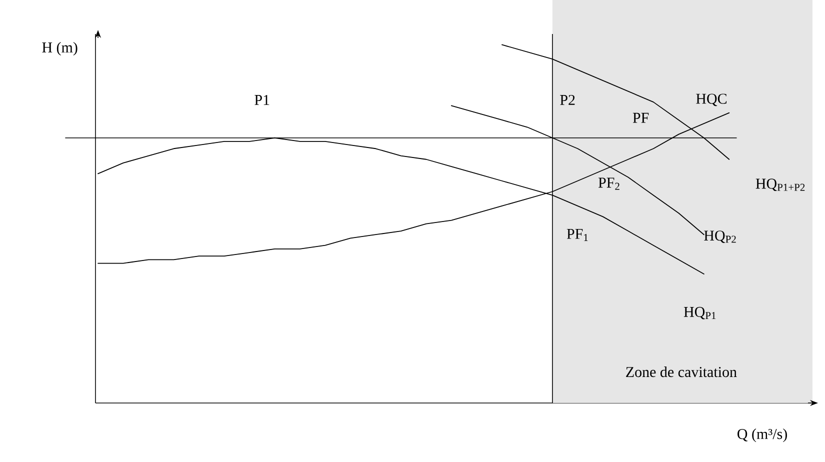 The height and width of the screenshot is (462, 825). Describe the element at coordinates (609, 184) in the screenshot. I see `annotation: PF$_{2}$` at that location.